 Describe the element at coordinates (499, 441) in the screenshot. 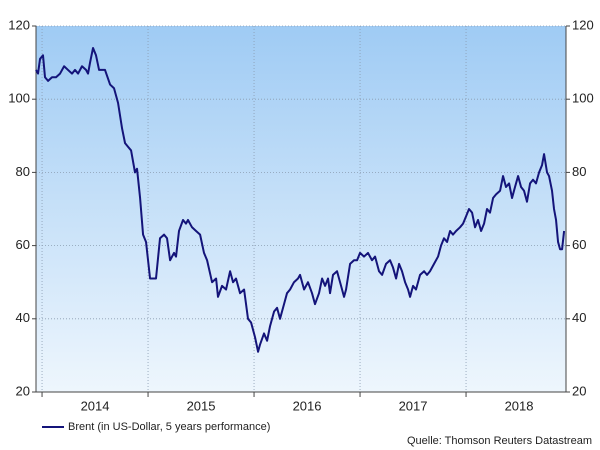

I see `source: Quelle: Thomson Reuters Datastream` at that location.